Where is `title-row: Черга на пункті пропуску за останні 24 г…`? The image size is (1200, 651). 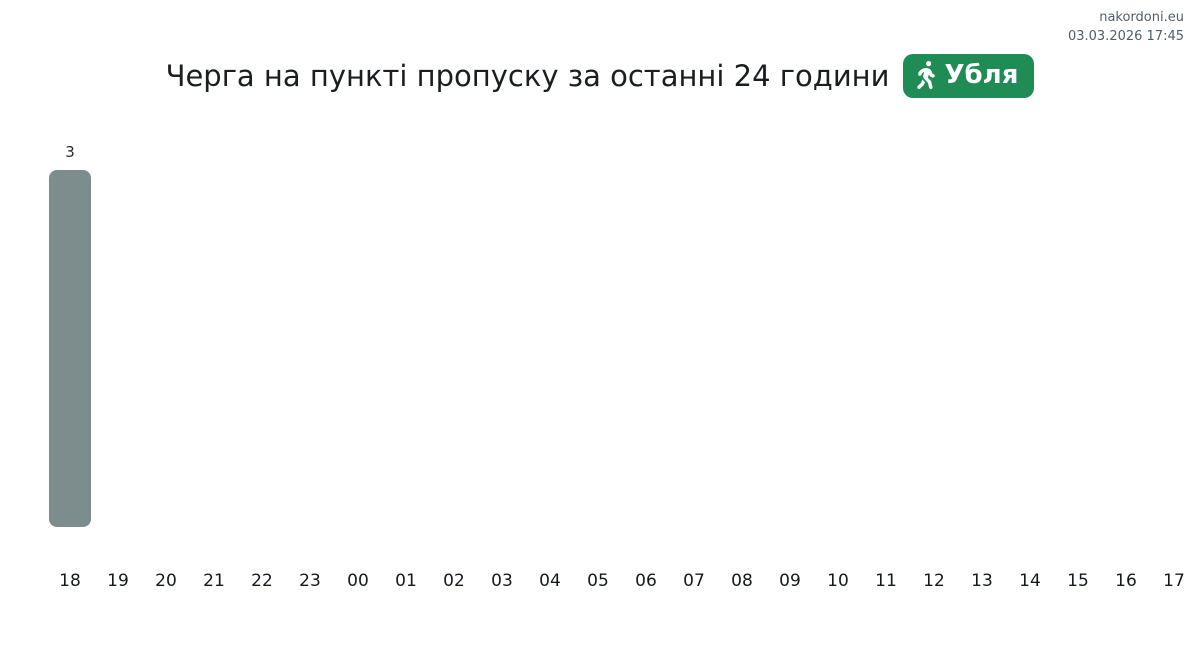
title-row: Черга на пункті пропуску за останні 24 г… is located at coordinates (600, 76).